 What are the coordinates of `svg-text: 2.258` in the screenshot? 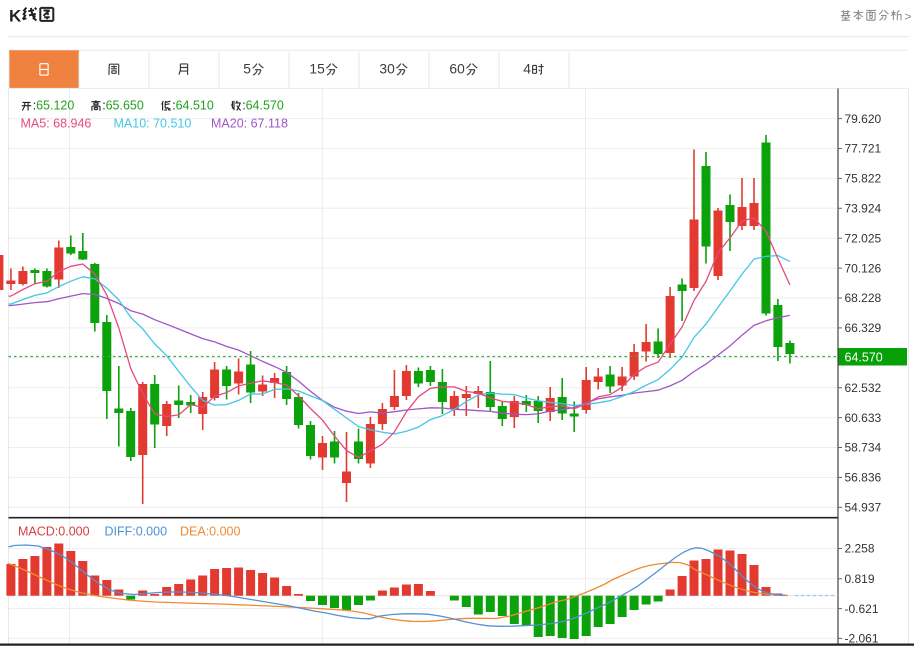 It's located at (860, 549).